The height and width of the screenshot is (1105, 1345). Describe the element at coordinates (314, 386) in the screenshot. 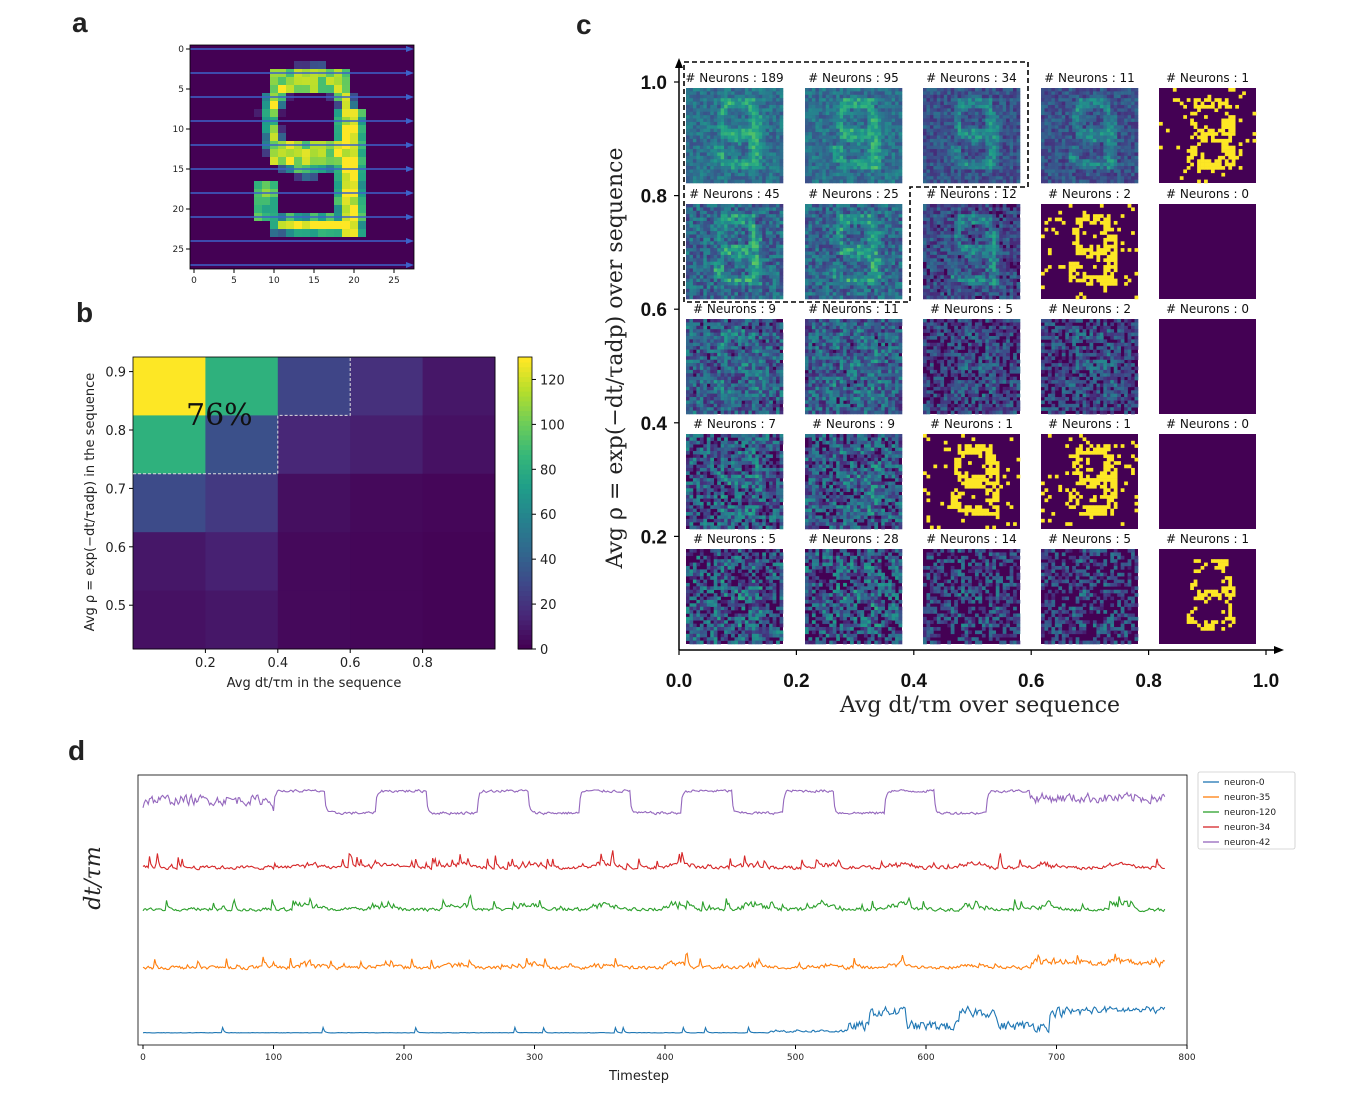

I see `heatmap-cell` at that location.